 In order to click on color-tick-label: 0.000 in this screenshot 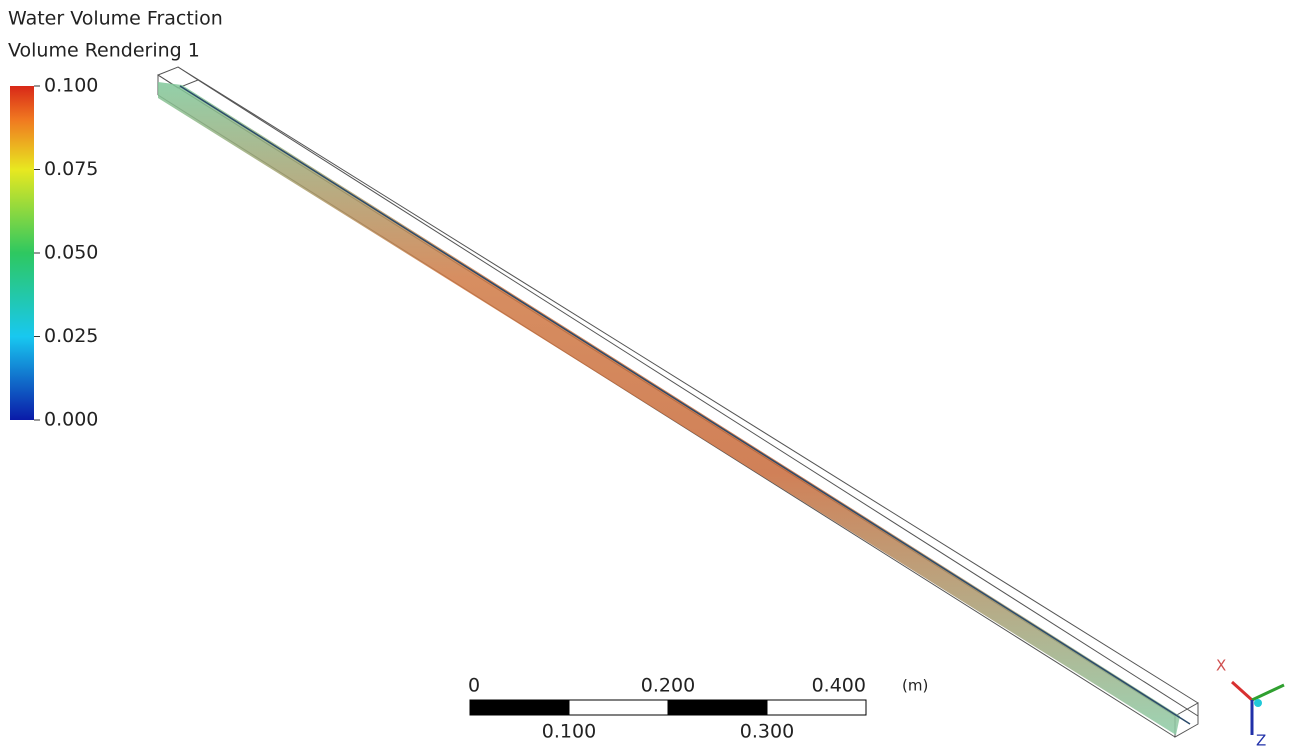, I will do `click(71, 420)`.